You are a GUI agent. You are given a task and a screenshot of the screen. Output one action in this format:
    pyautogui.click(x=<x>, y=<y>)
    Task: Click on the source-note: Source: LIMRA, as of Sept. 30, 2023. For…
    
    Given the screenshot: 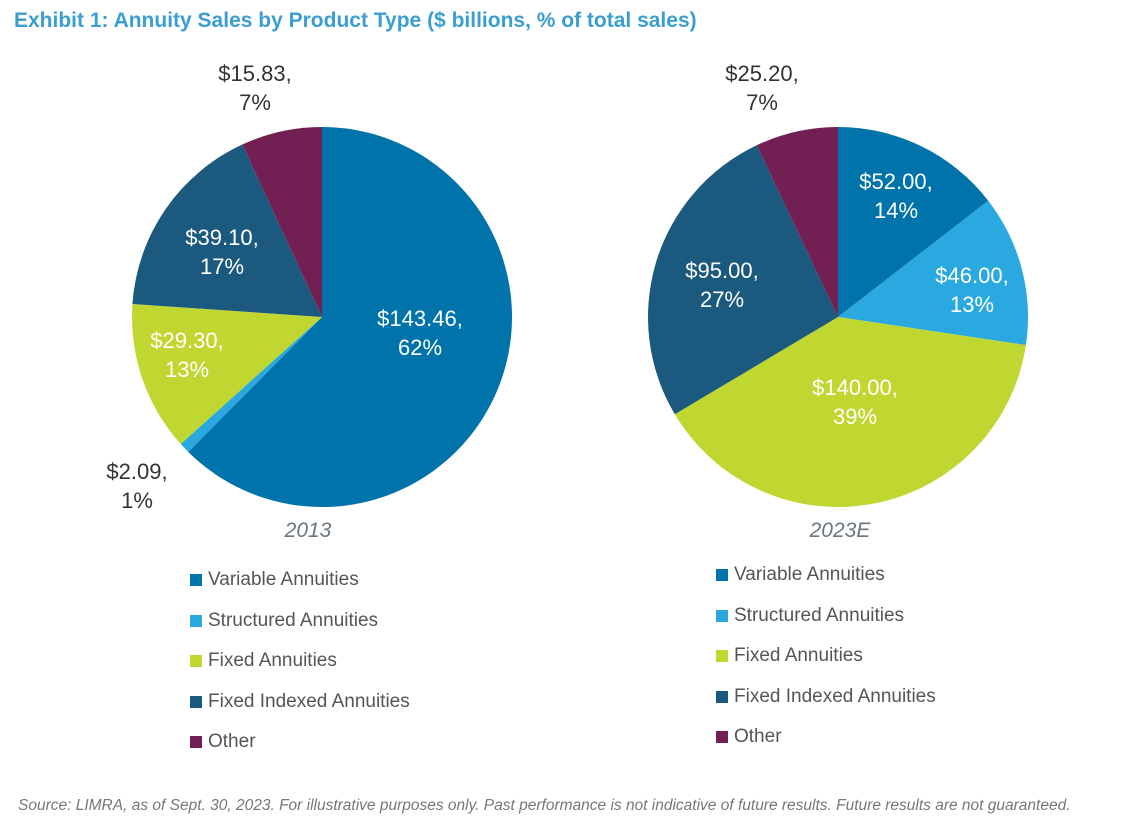 What is the action you would take?
    pyautogui.click(x=544, y=805)
    